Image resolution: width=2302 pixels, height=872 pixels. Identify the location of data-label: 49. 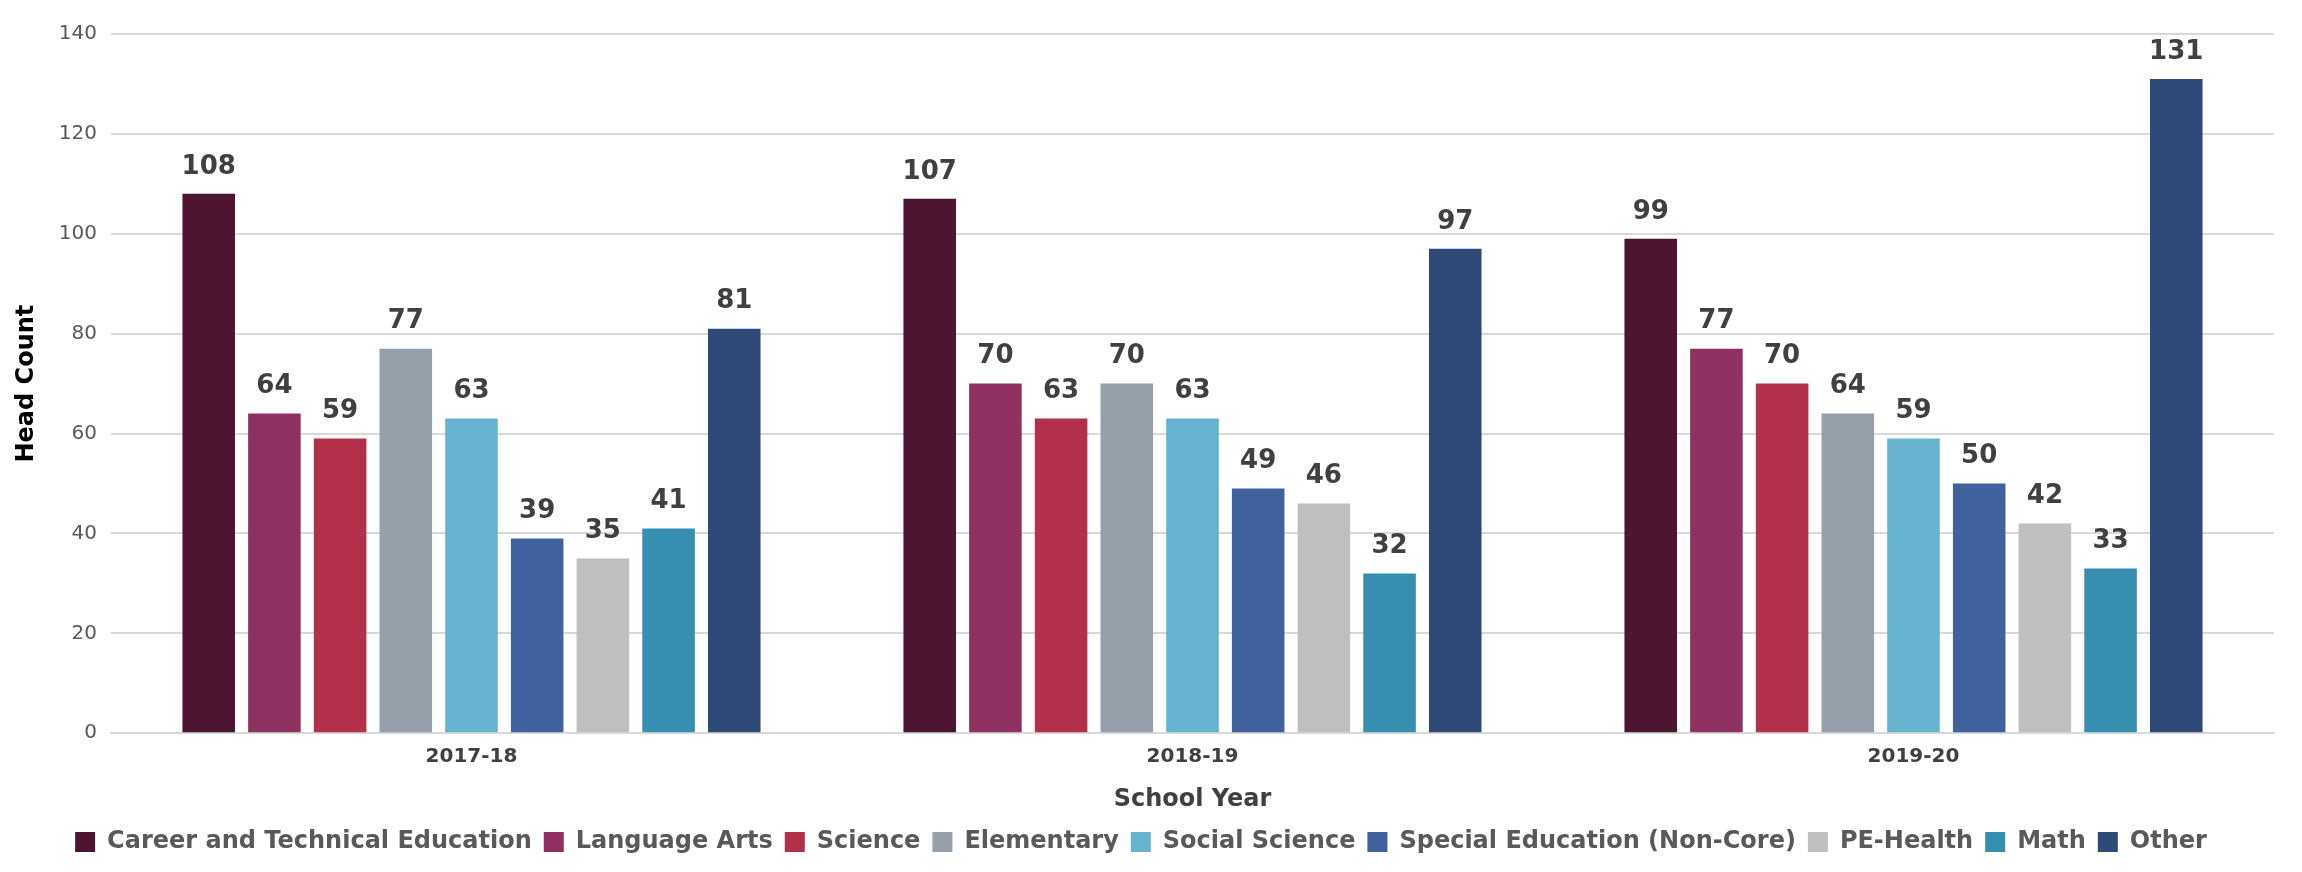
(1258, 459).